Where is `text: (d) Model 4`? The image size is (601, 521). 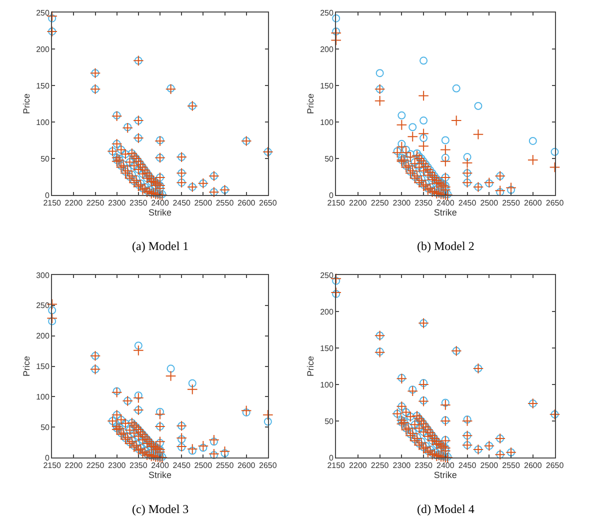
text: (d) Model 4 is located at coordinates (445, 509).